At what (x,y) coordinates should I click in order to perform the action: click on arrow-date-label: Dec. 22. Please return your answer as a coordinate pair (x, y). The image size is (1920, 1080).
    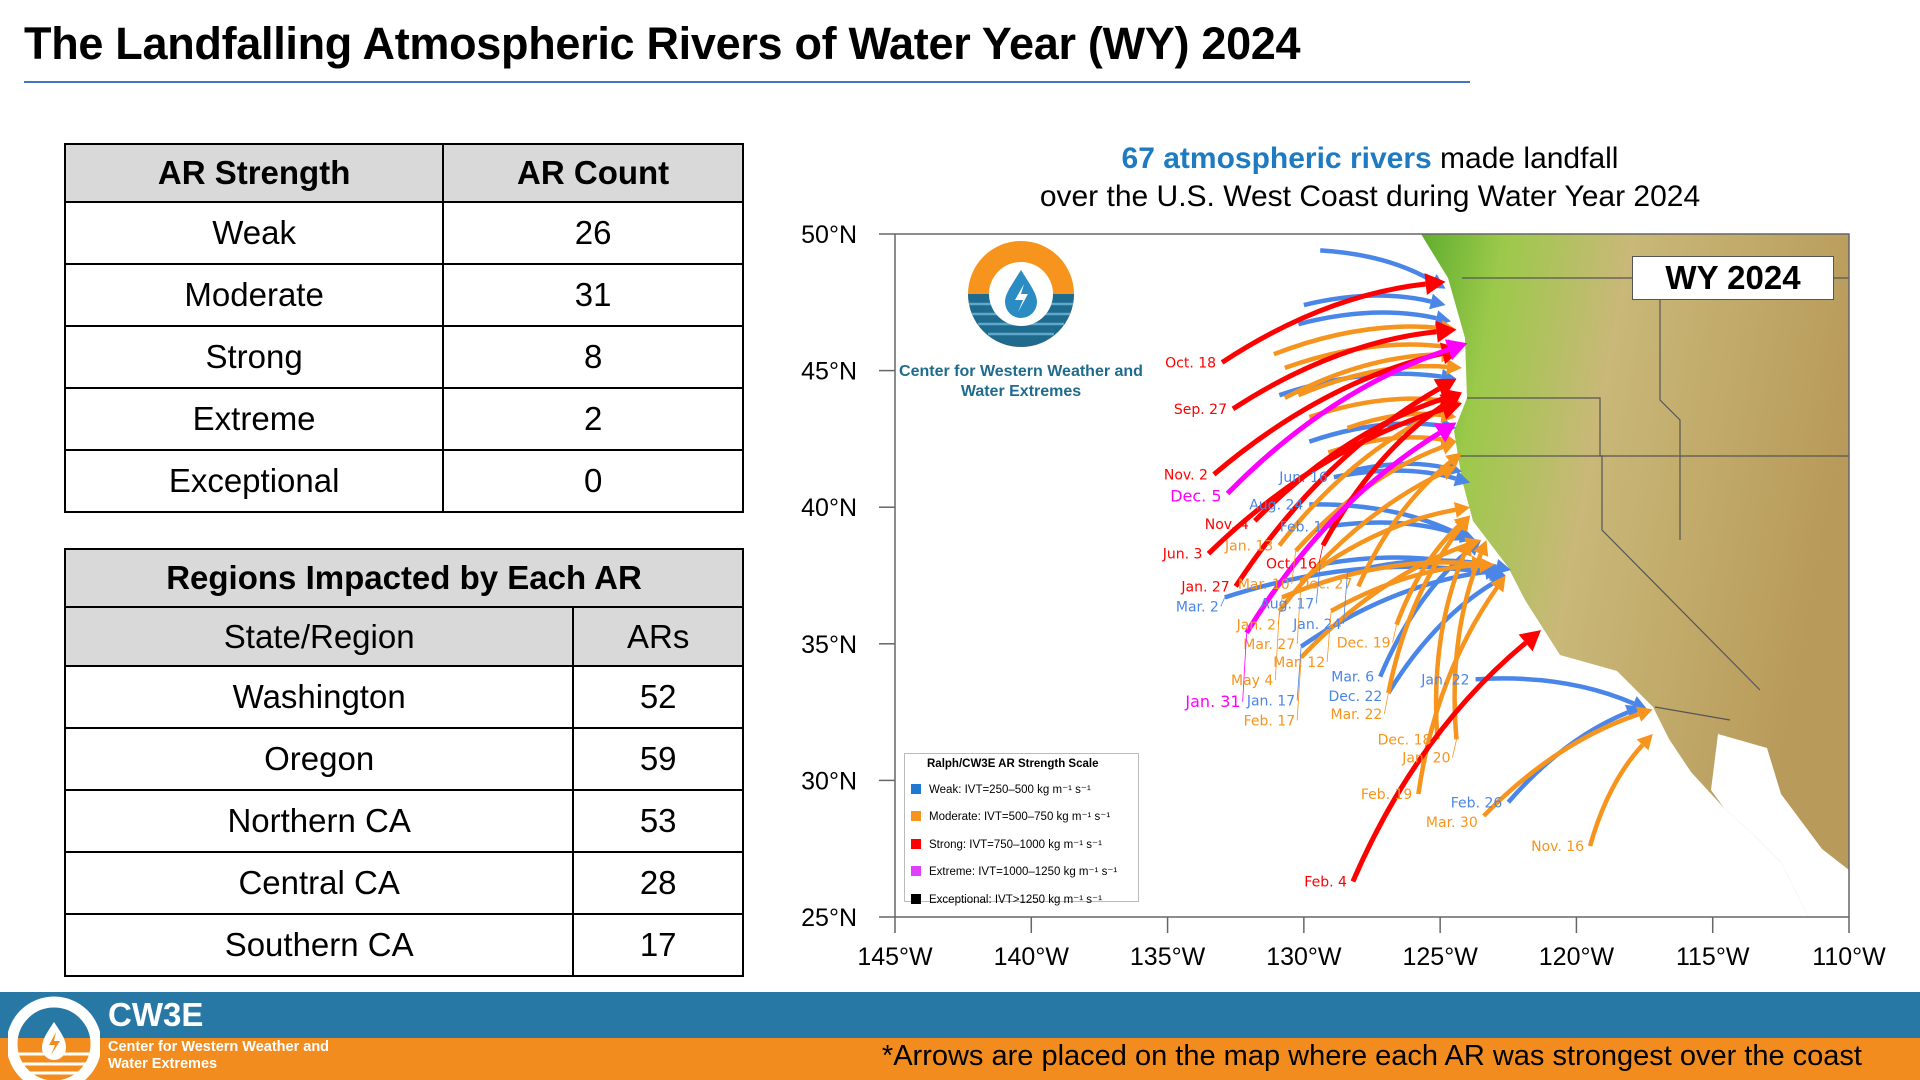
    Looking at the image, I should click on (1356, 697).